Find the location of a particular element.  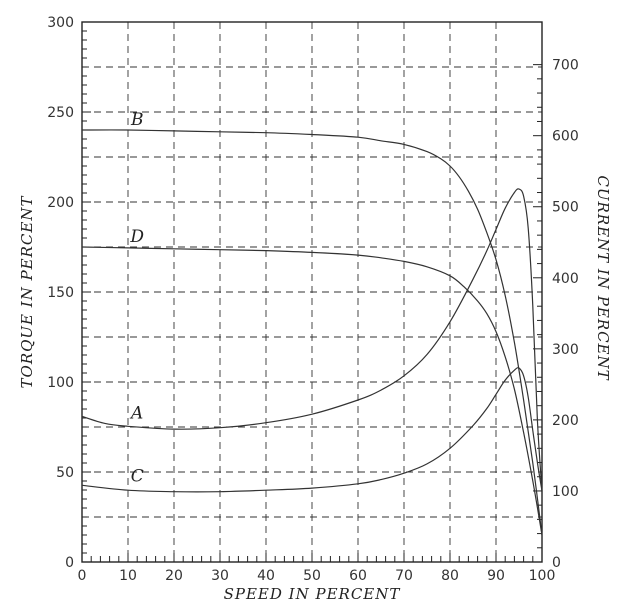

y2-tick-labels: 0 100 200 300 400 500 600 700 is located at coordinates (565, 314).